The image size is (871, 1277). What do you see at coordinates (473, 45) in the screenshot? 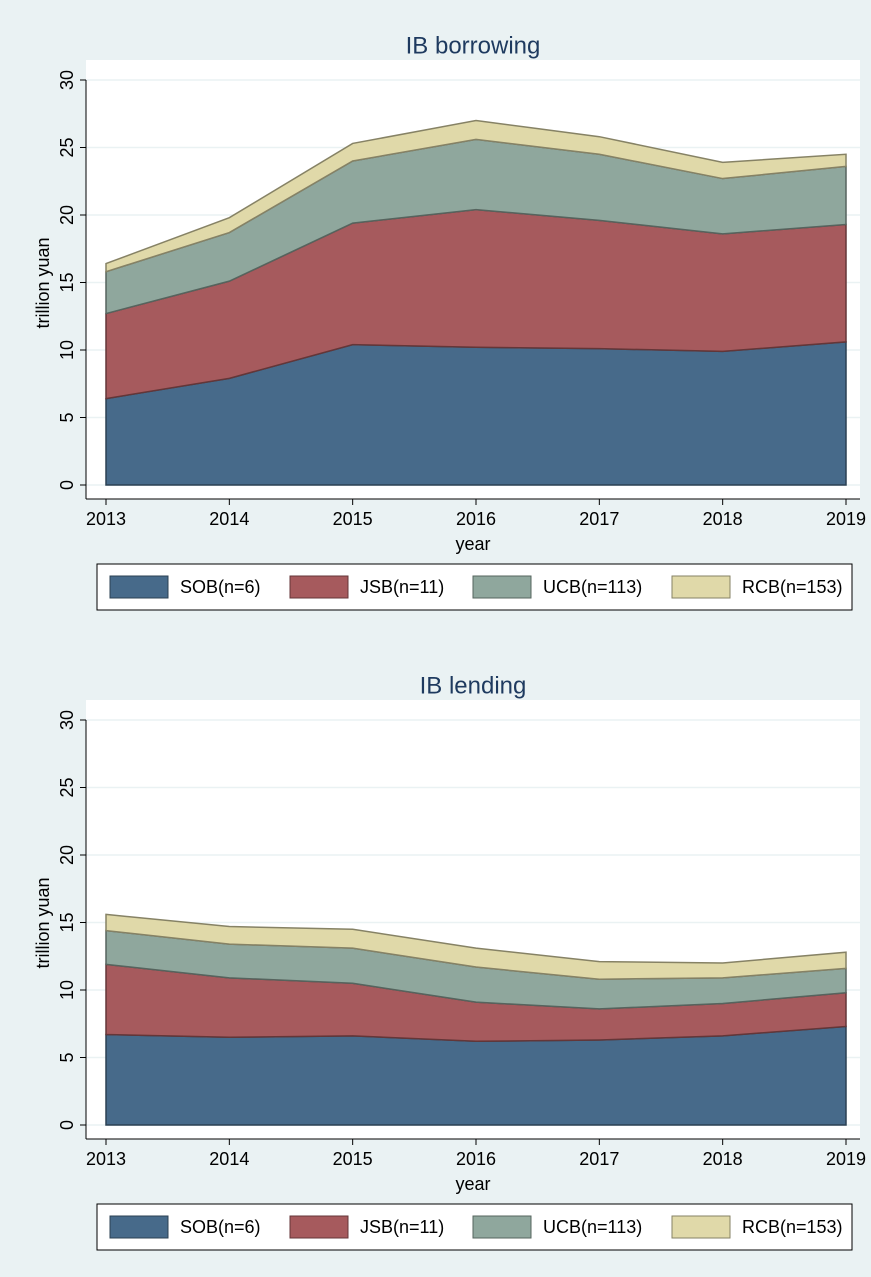
I see `chart-title: IB borrowing` at bounding box center [473, 45].